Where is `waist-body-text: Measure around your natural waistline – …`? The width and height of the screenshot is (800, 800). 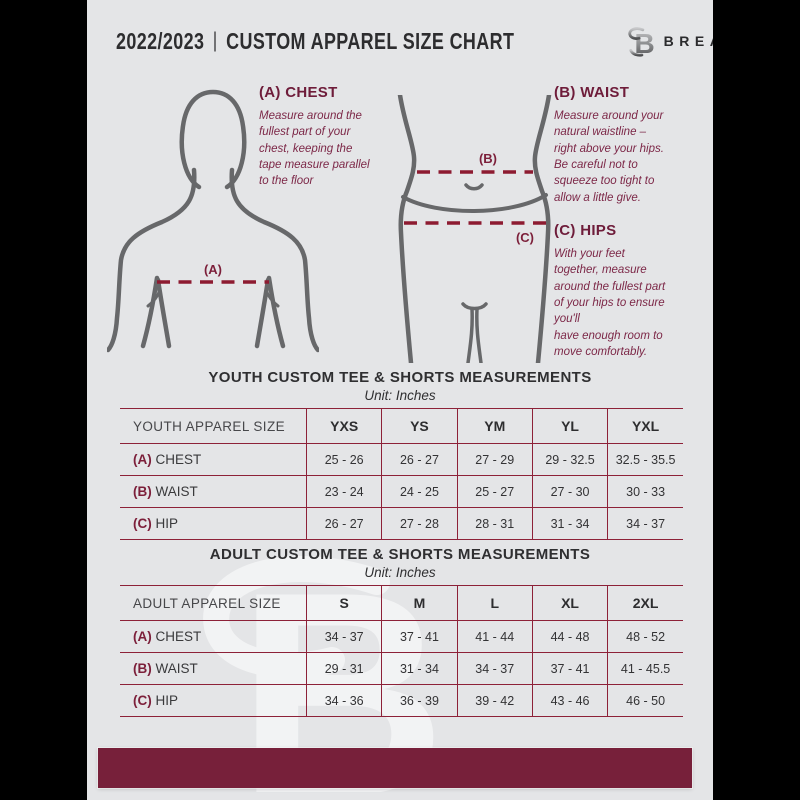
waist-body-text: Measure around your natural waistline – … is located at coordinates (609, 157).